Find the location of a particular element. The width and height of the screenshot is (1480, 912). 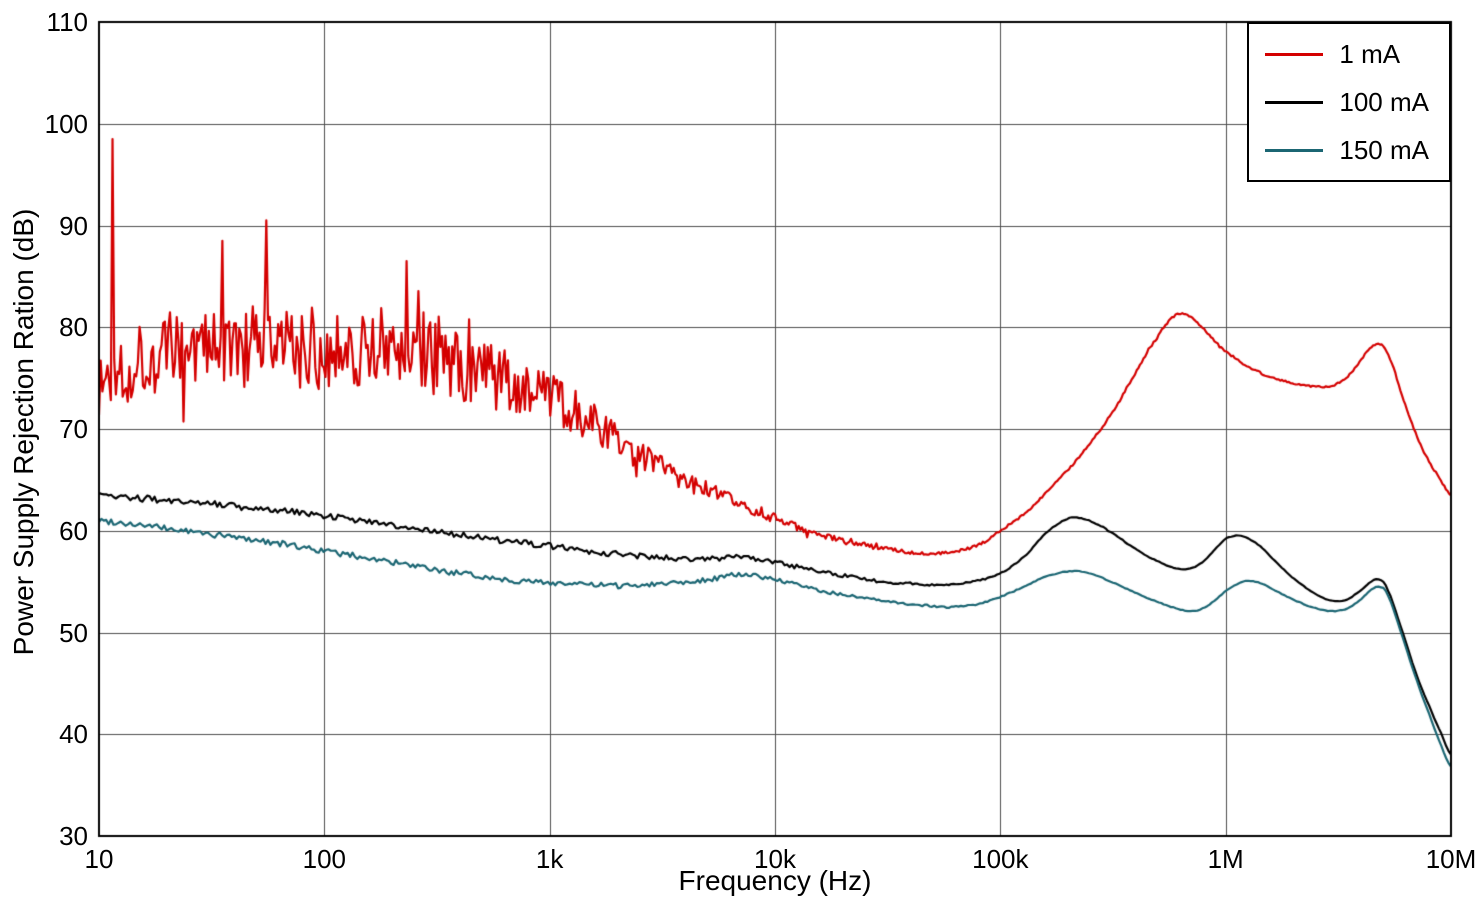

x-tick-label: 1k is located at coordinates (549, 859).